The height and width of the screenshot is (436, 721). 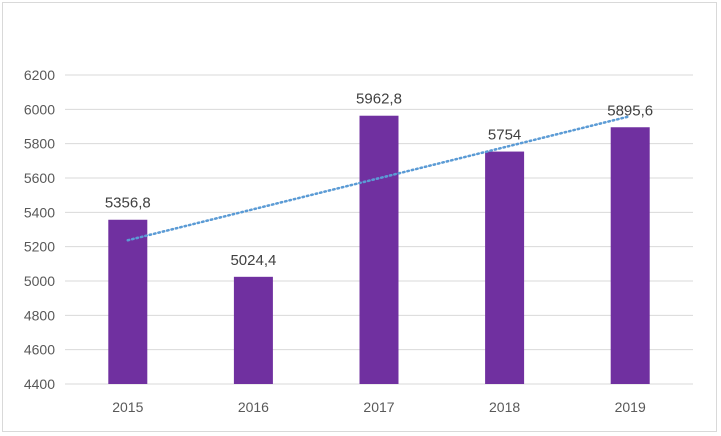 What do you see at coordinates (39, 212) in the screenshot?
I see `y-tick-label-5400: 5400` at bounding box center [39, 212].